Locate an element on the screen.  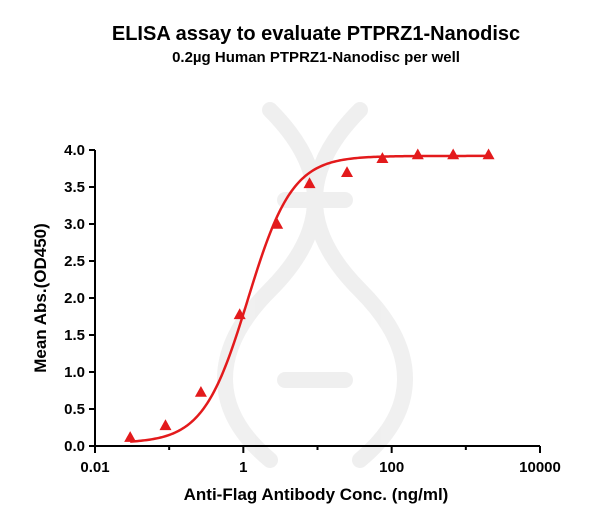
x-tick-label: 10000 is located at coordinates (540, 467).